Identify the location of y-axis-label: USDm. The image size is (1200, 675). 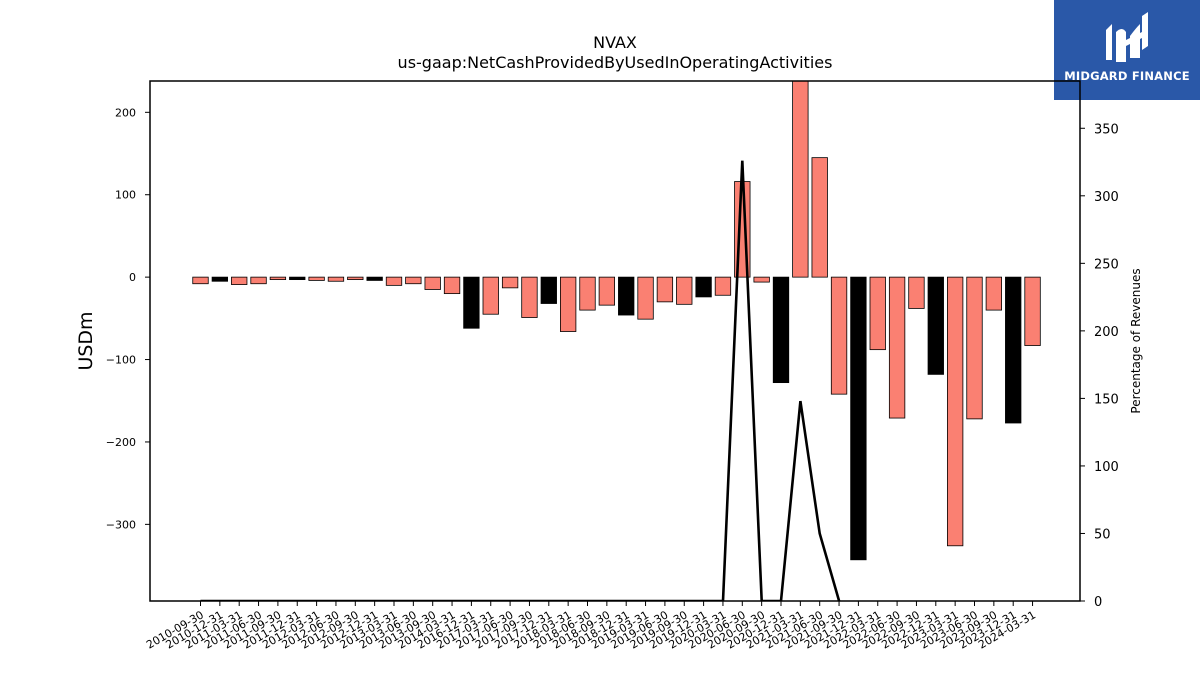
(86, 340).